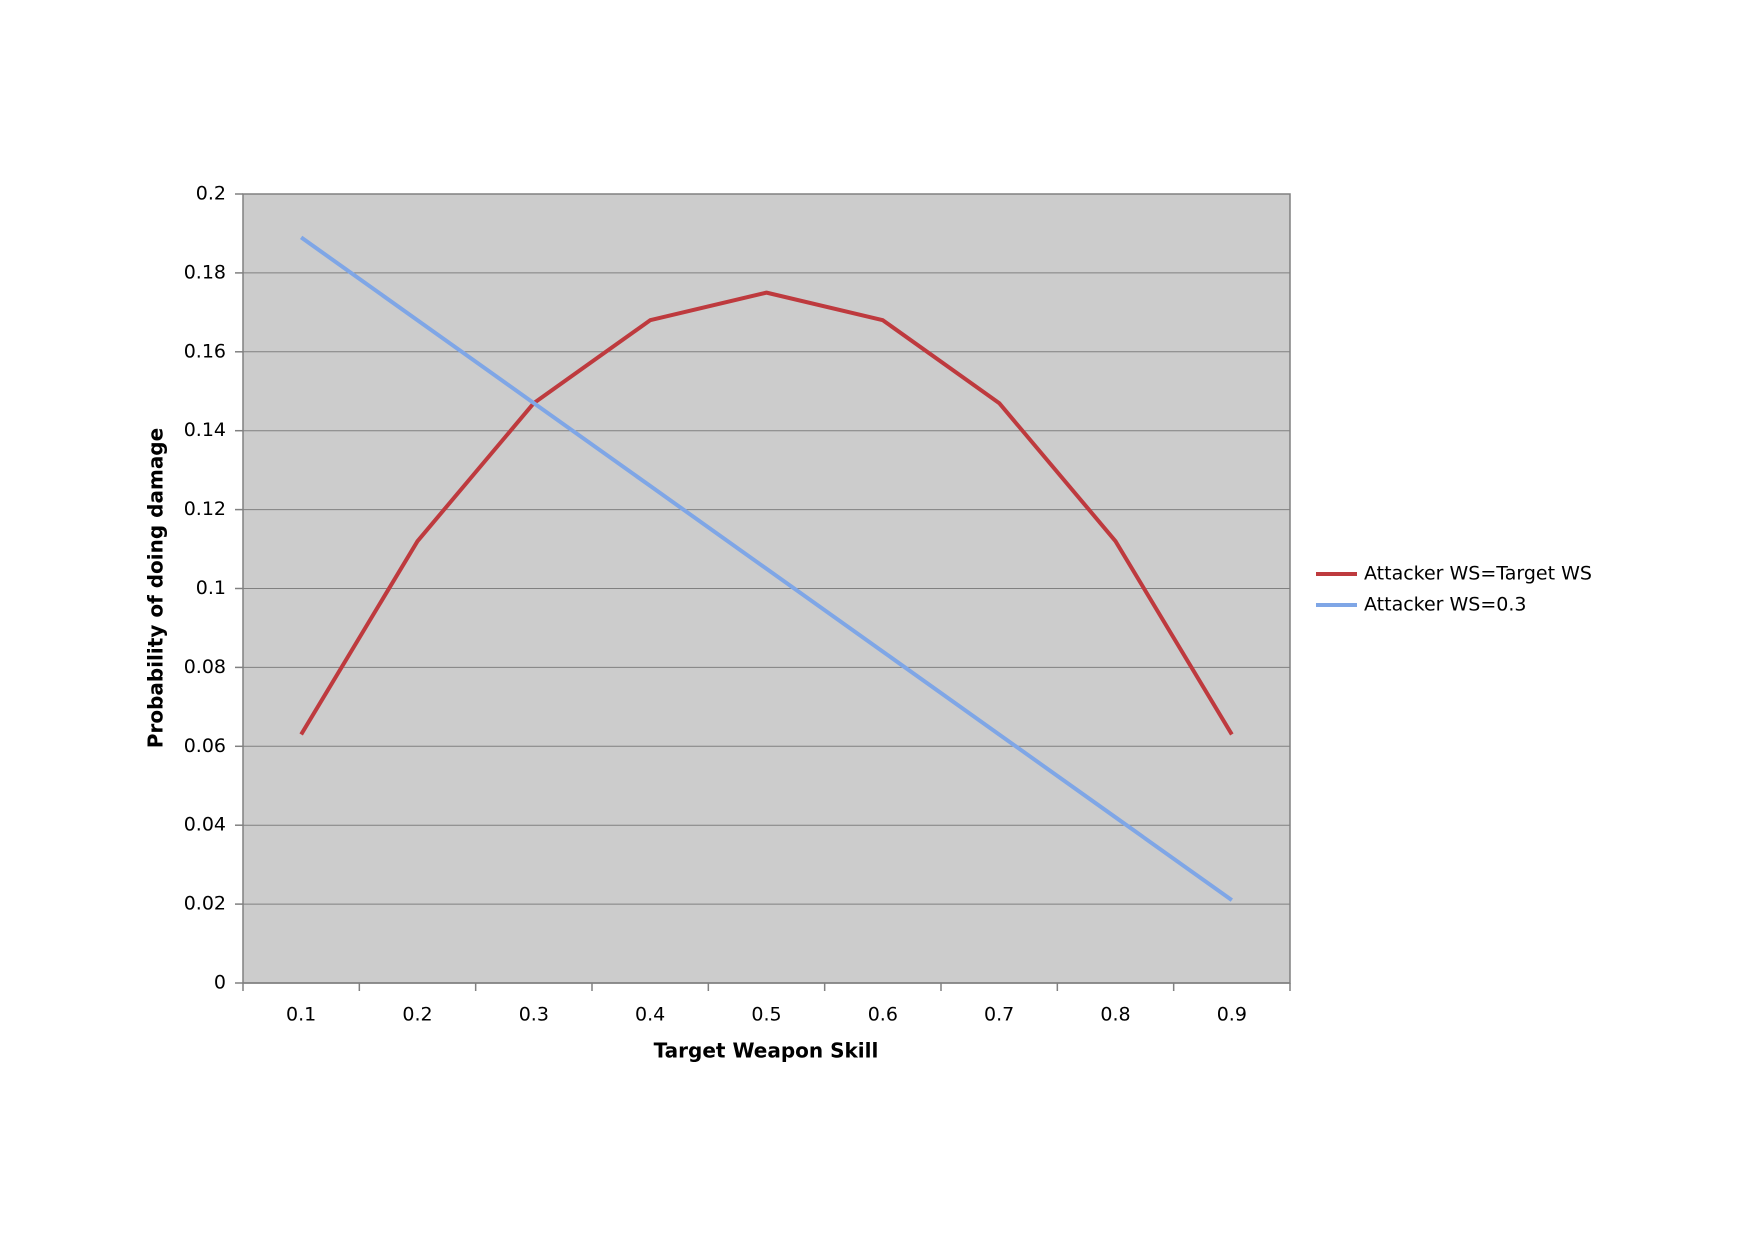 This screenshot has height=1240, width=1755. What do you see at coordinates (205, 351) in the screenshot?
I see `y-tick-label: 0.16` at bounding box center [205, 351].